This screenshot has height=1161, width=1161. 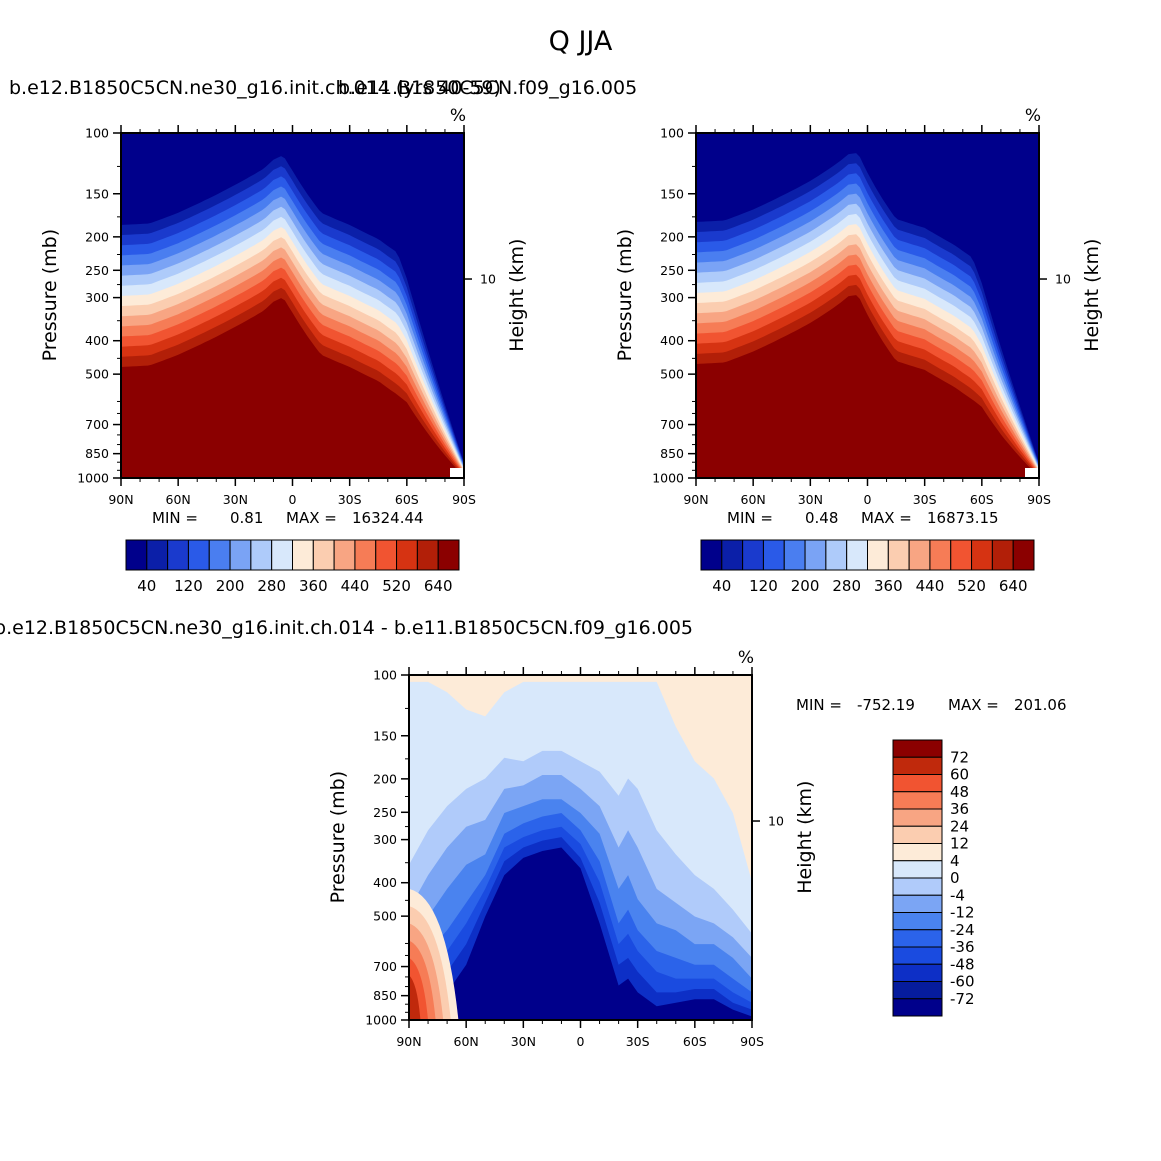 What do you see at coordinates (638, 1041) in the screenshot?
I see `diff-xtick-label-4: 30S` at bounding box center [638, 1041].